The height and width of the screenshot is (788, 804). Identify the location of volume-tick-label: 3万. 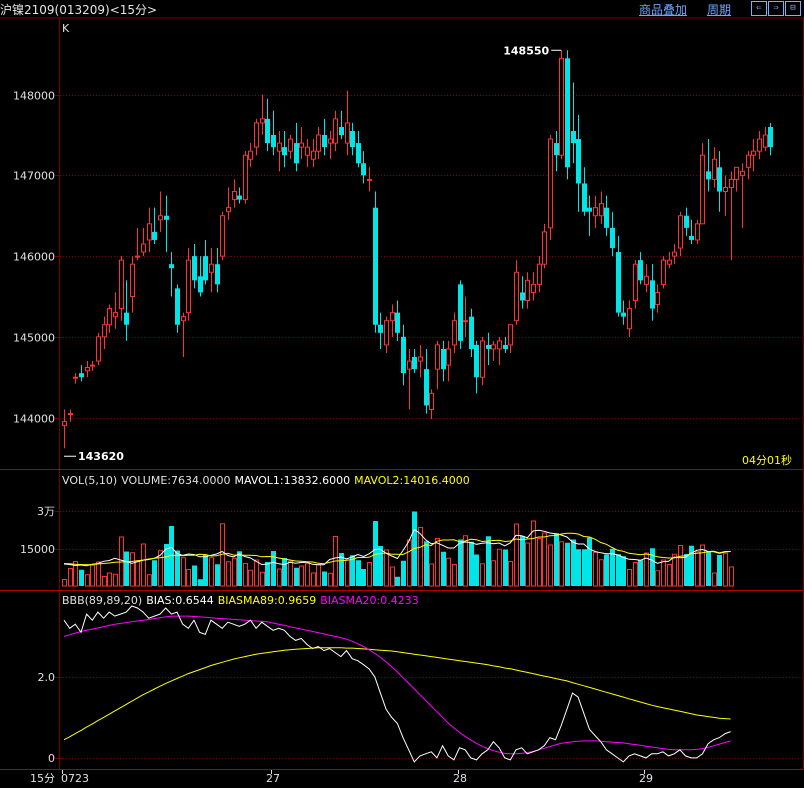
(46, 511).